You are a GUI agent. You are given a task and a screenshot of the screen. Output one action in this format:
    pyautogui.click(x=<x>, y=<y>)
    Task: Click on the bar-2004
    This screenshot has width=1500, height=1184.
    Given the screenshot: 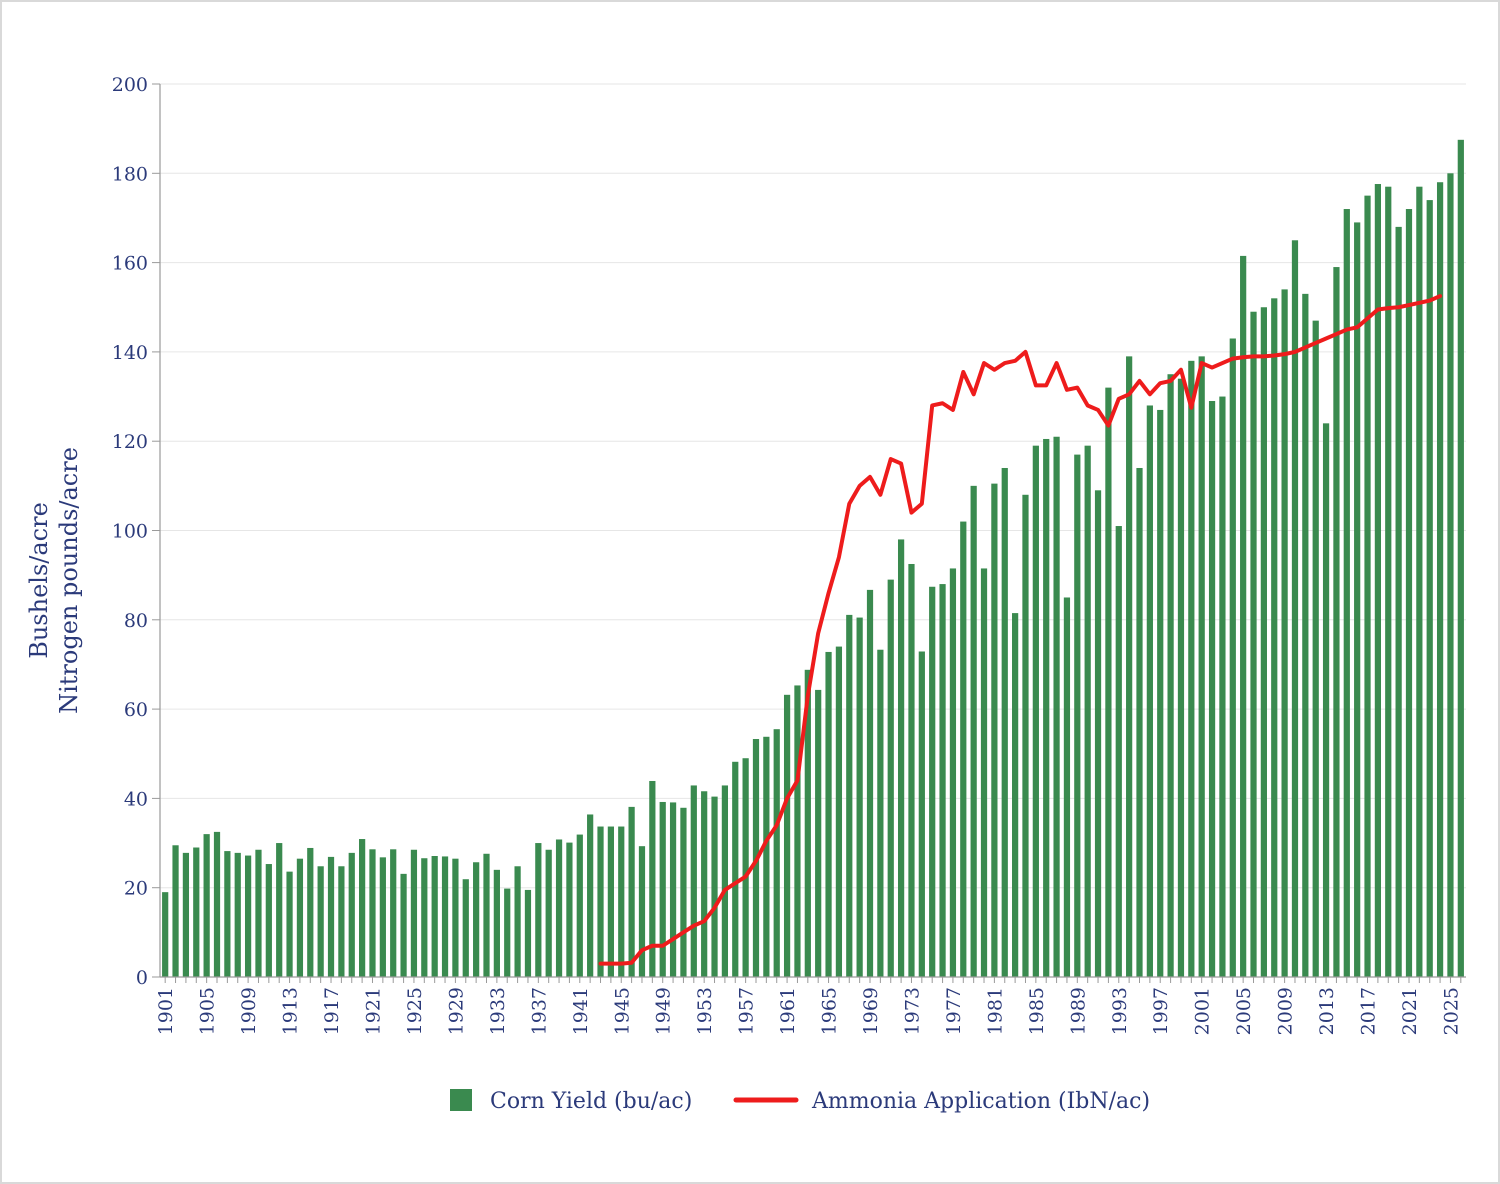 What is the action you would take?
    pyautogui.click(x=1232, y=657)
    